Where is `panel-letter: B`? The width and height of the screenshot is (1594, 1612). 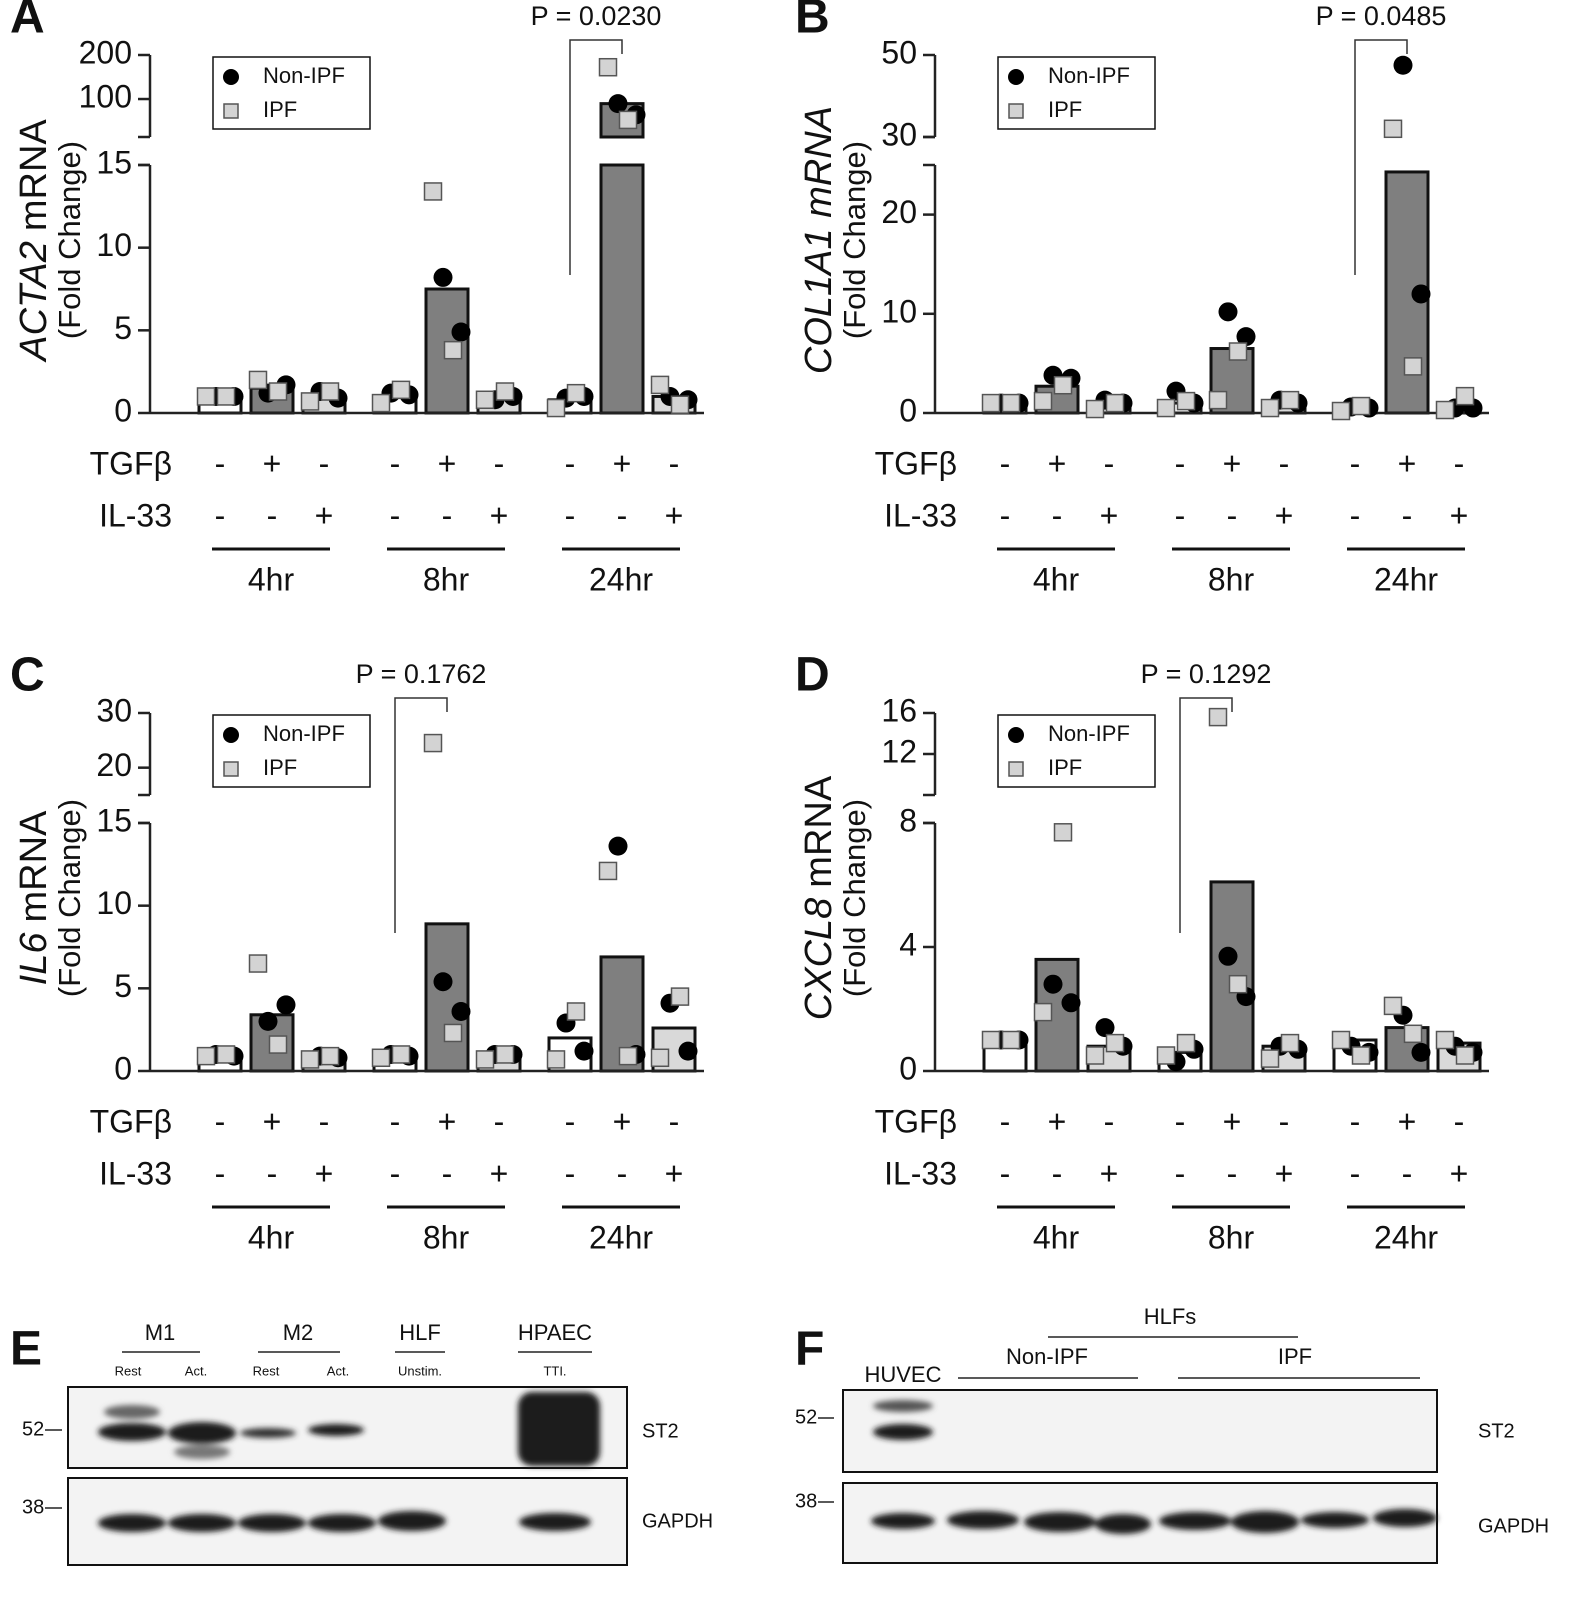 panel-letter: B is located at coordinates (812, 22).